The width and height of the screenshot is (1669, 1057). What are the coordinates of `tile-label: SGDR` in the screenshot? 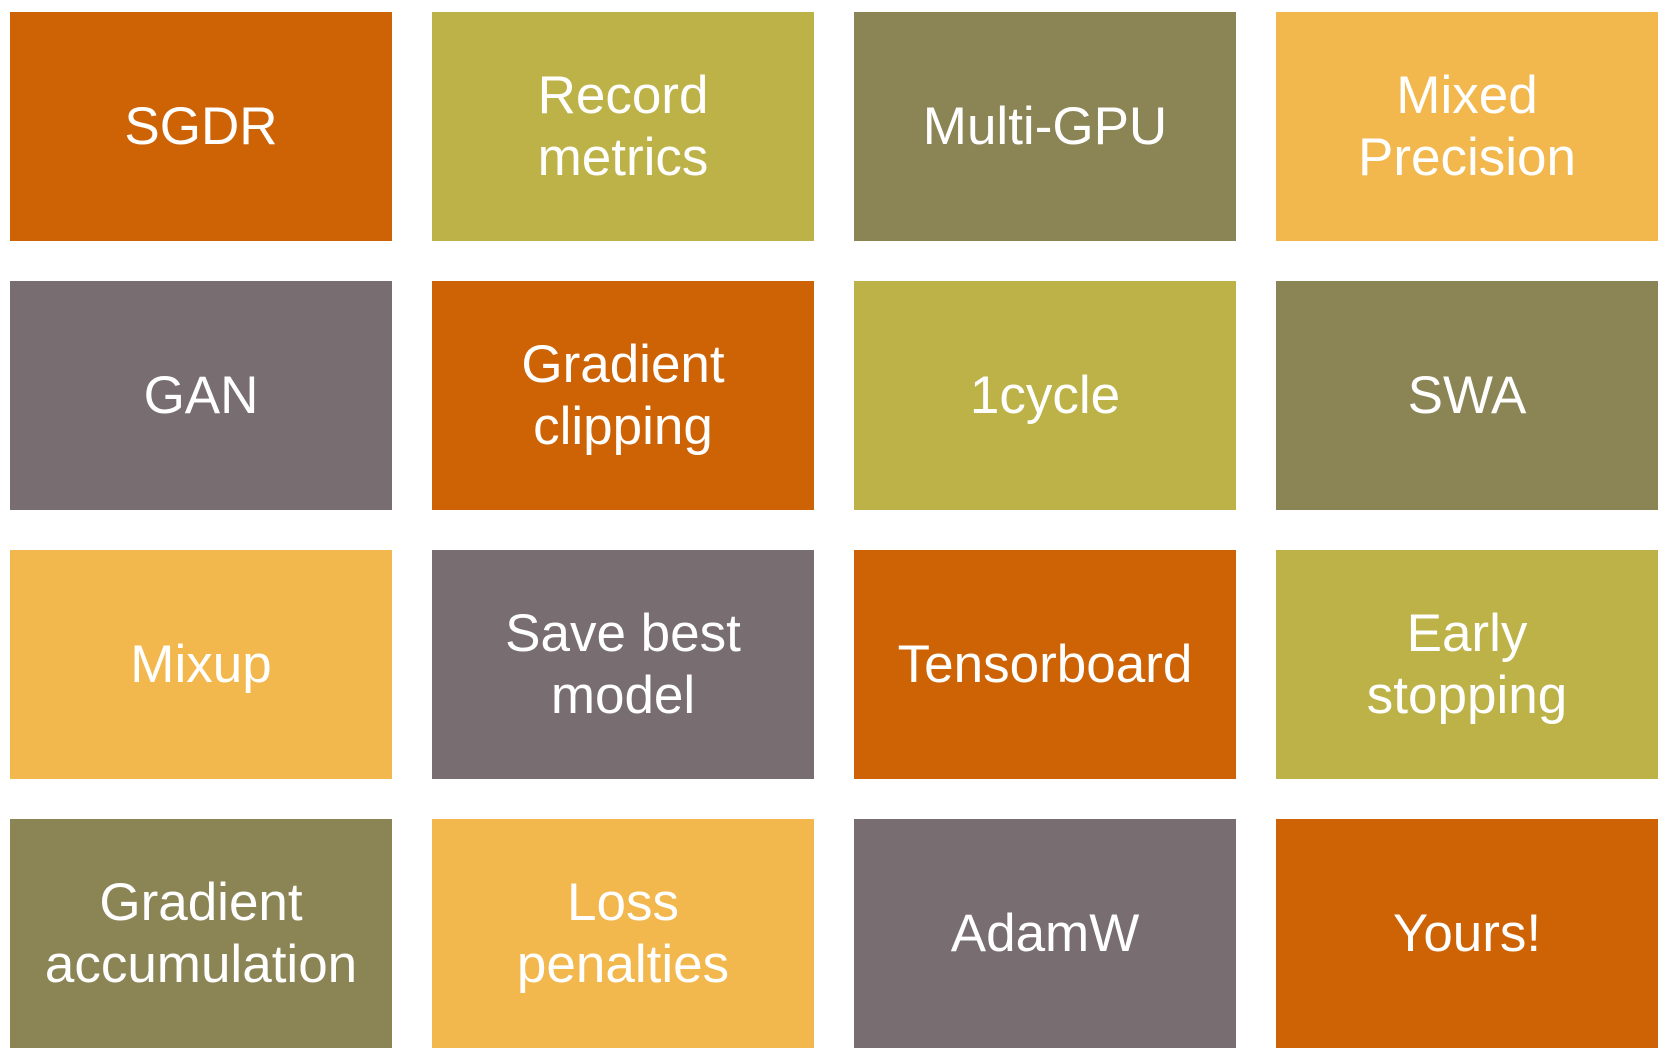 It's located at (201, 126).